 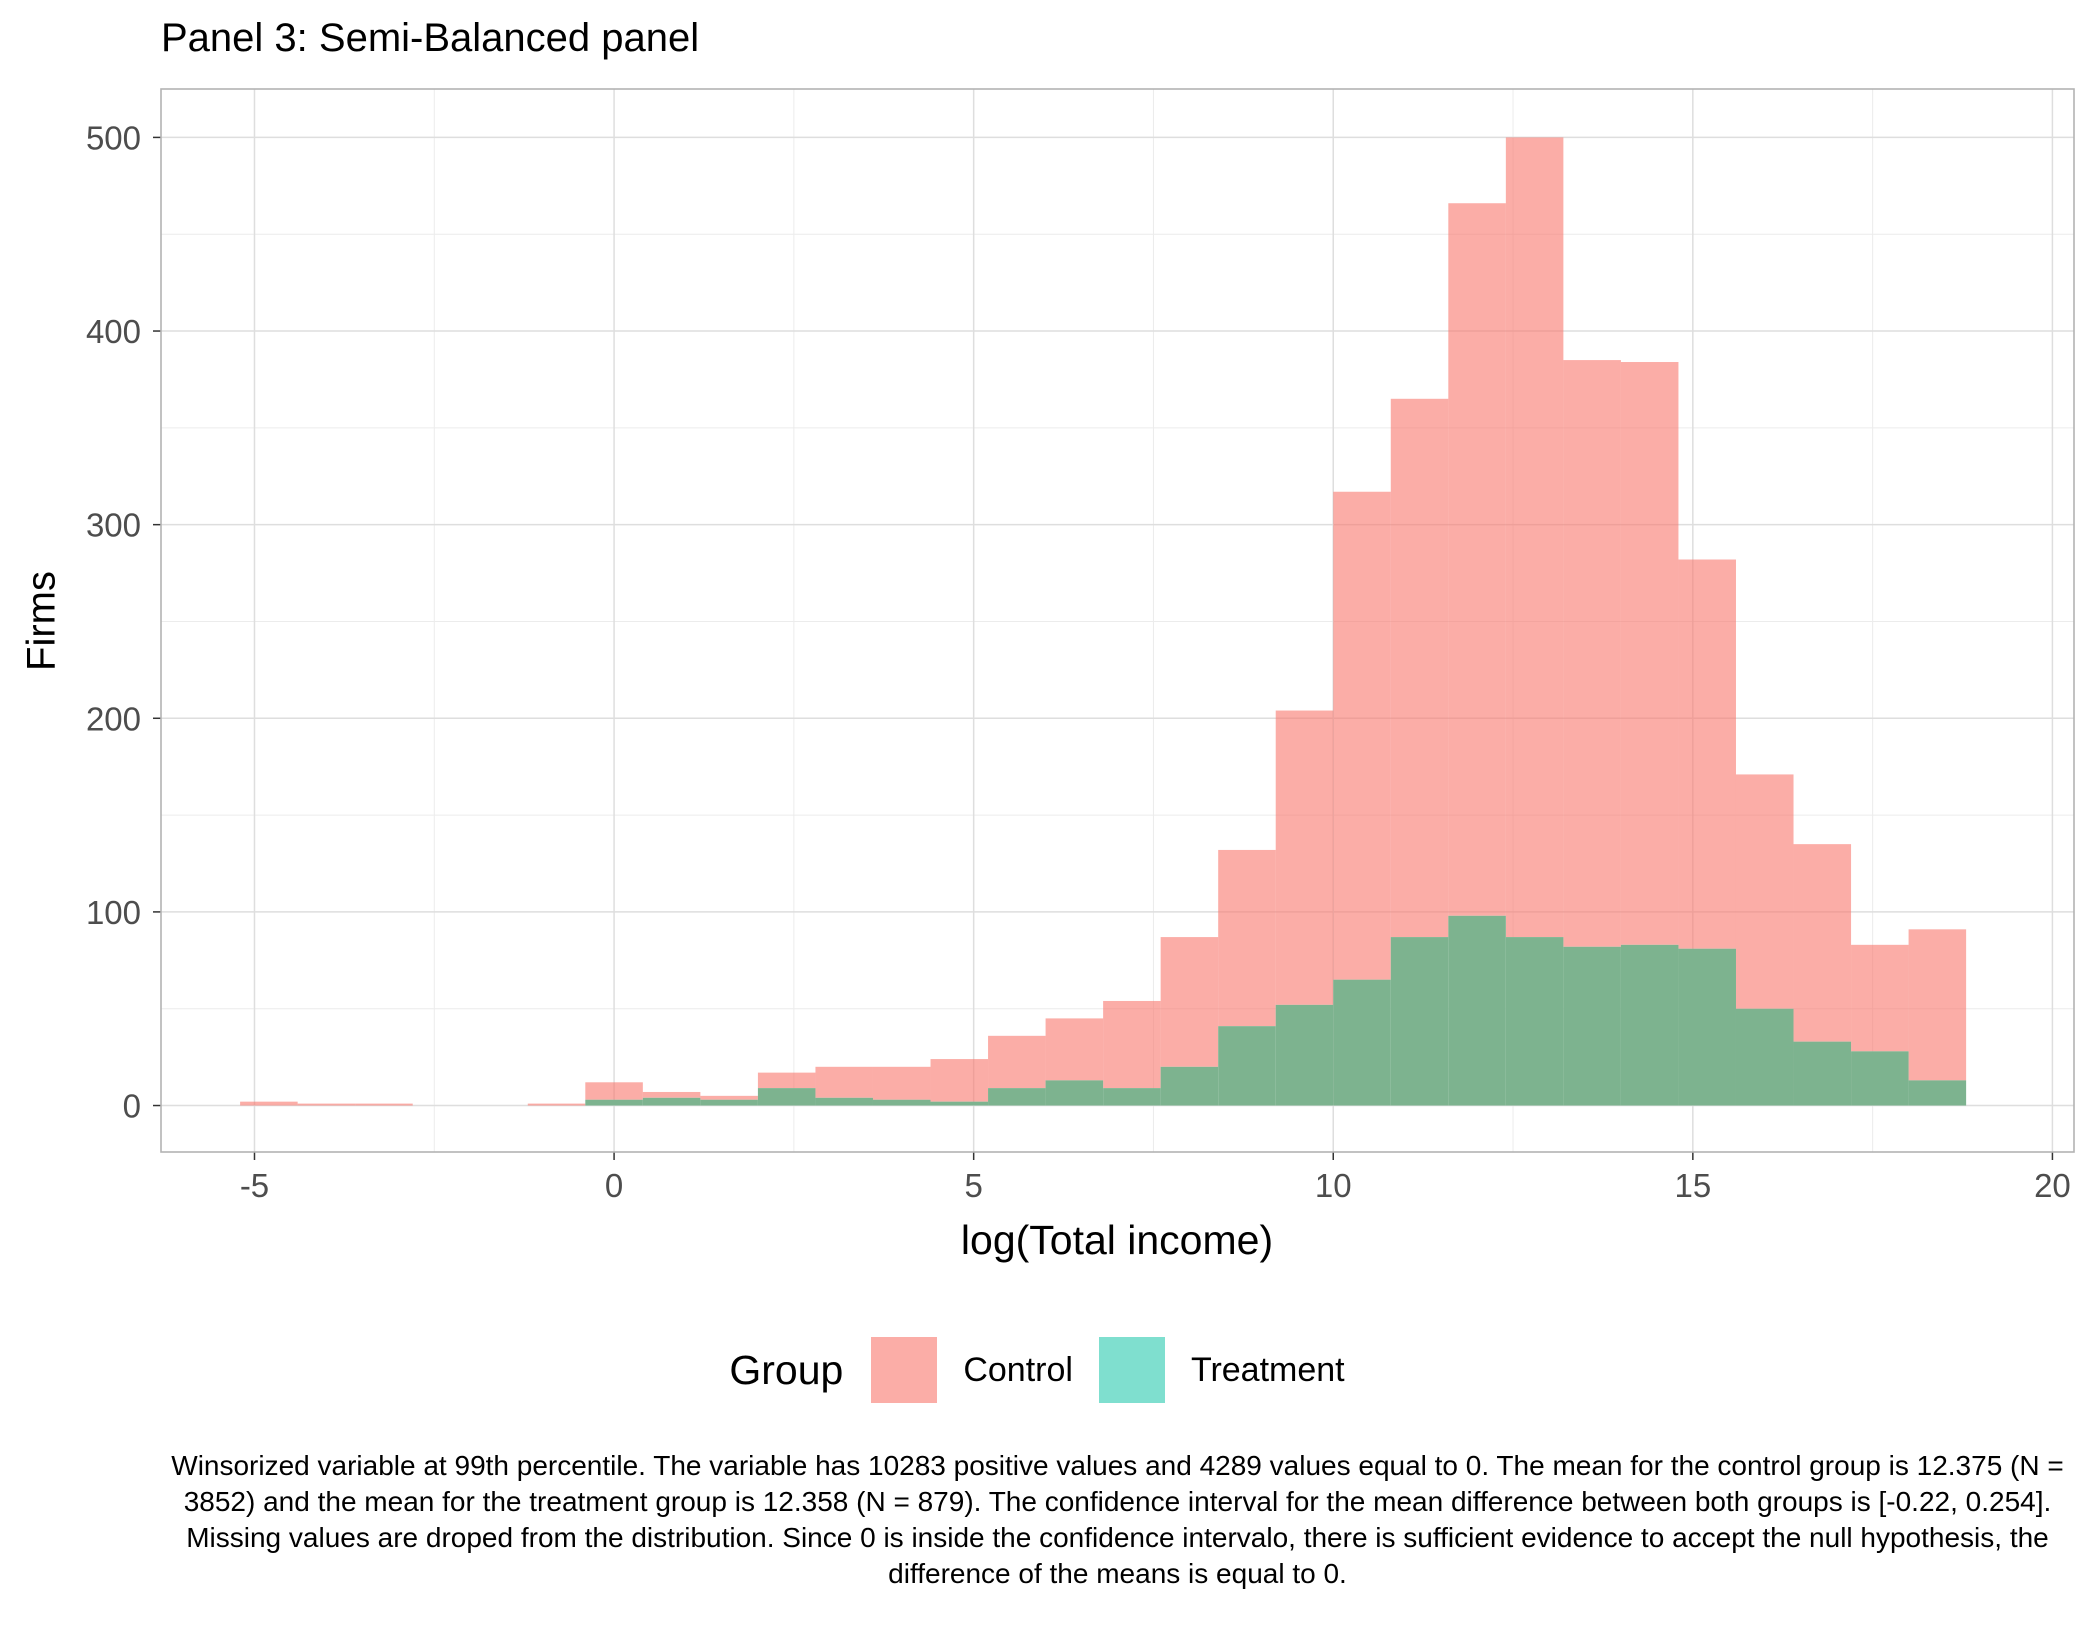 I want to click on legend-label-control: Control, so click(x=1018, y=1369).